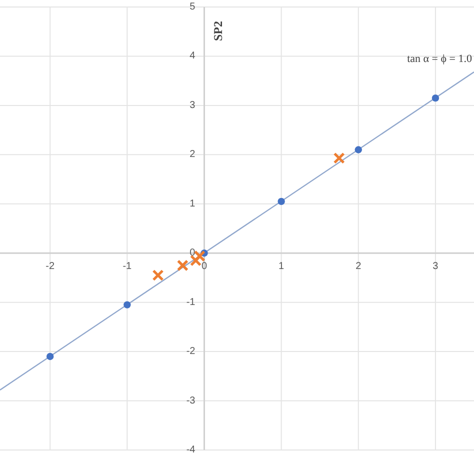 Image resolution: width=474 pixels, height=474 pixels. What do you see at coordinates (439, 59) in the screenshot?
I see `annotation: tan α = ϕ = 1.0` at bounding box center [439, 59].